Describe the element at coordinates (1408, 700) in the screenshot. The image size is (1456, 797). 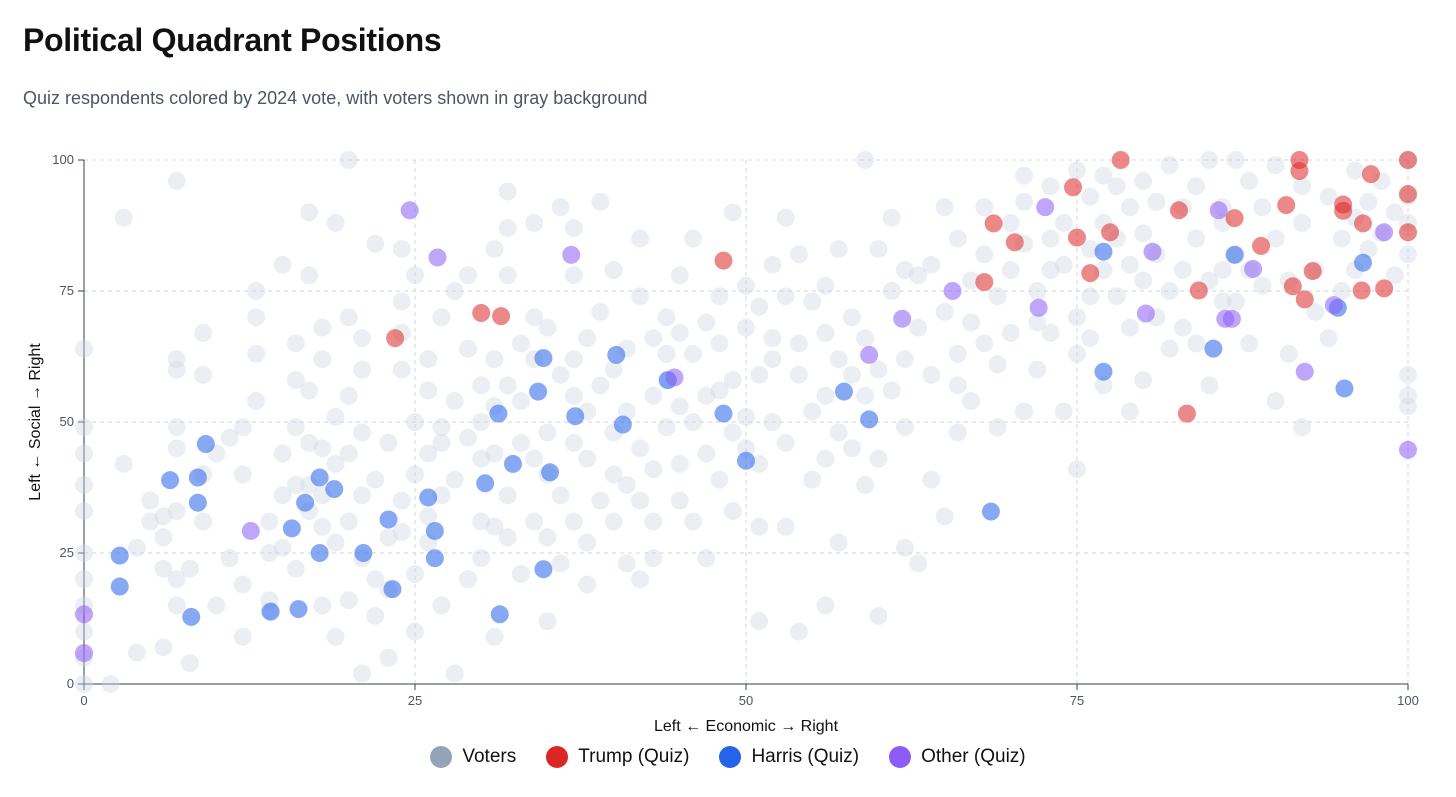
I see `x-tick-label: 100` at that location.